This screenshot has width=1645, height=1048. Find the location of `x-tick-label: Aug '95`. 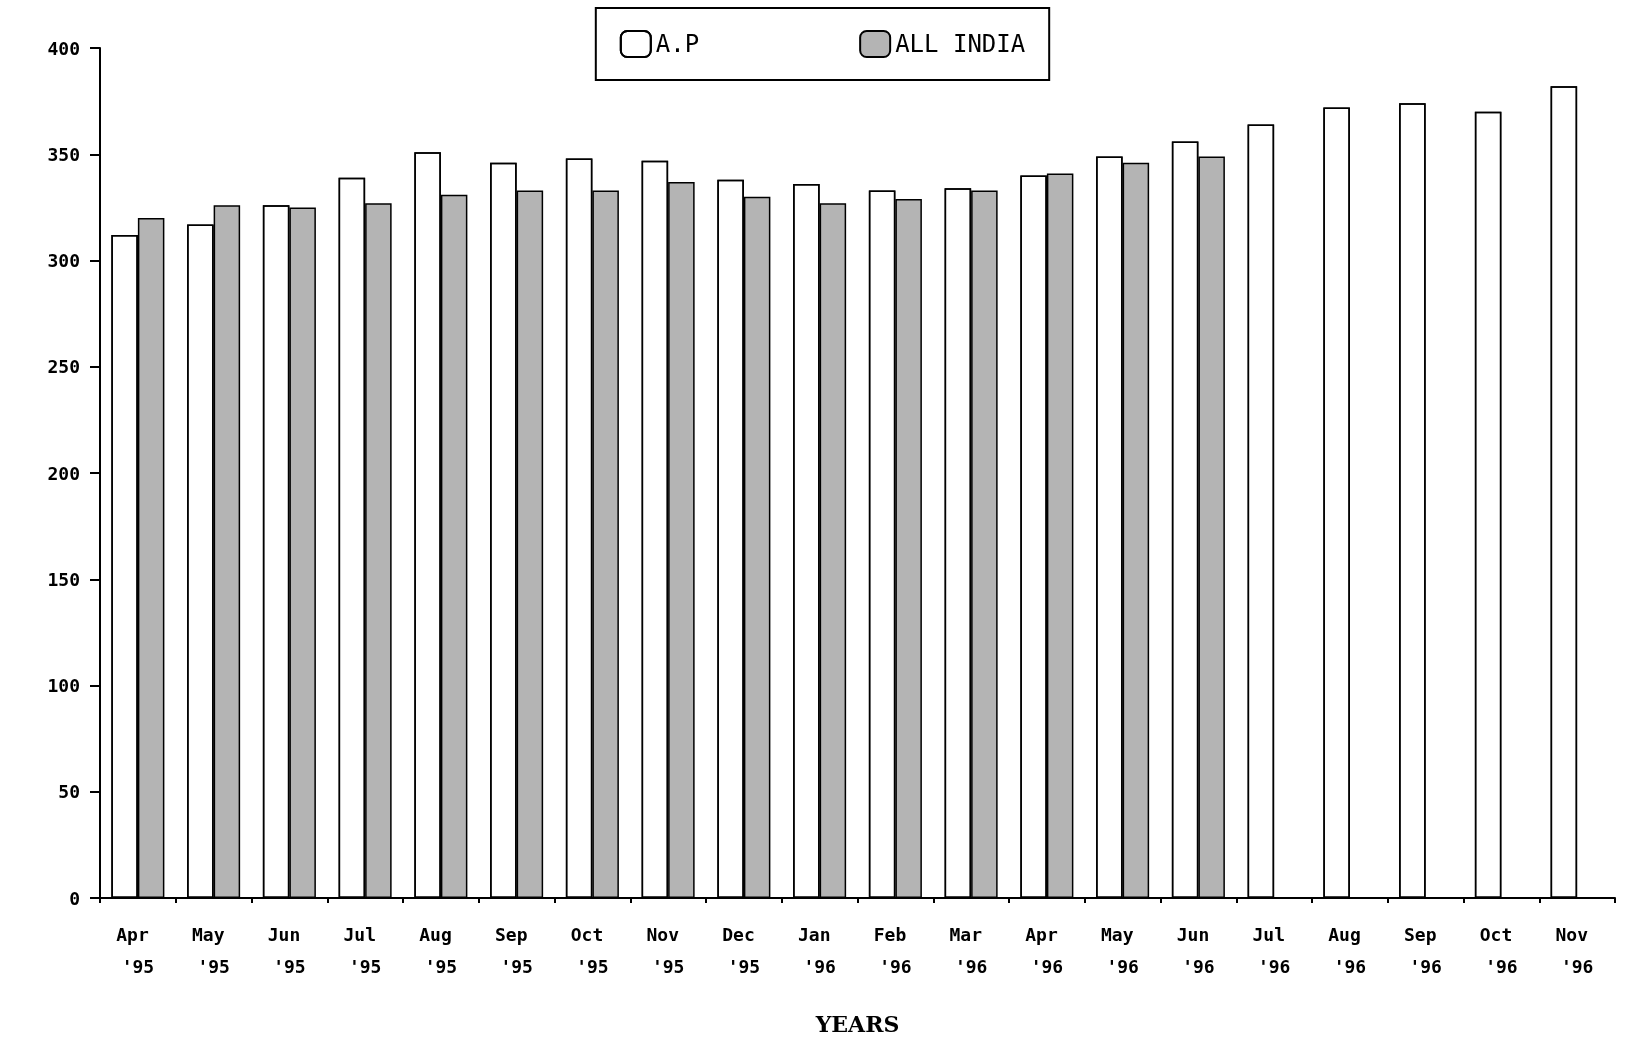

x-tick-label: Aug '95 is located at coordinates (441, 950).